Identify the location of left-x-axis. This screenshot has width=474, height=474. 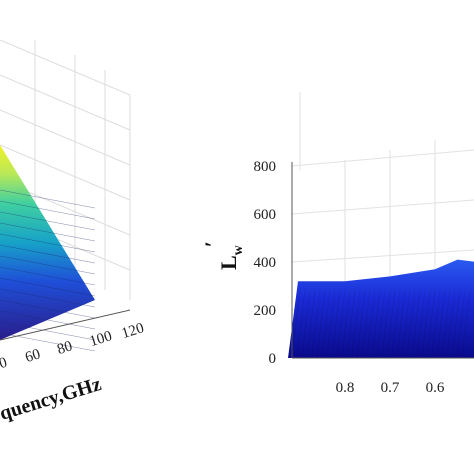
(65, 325).